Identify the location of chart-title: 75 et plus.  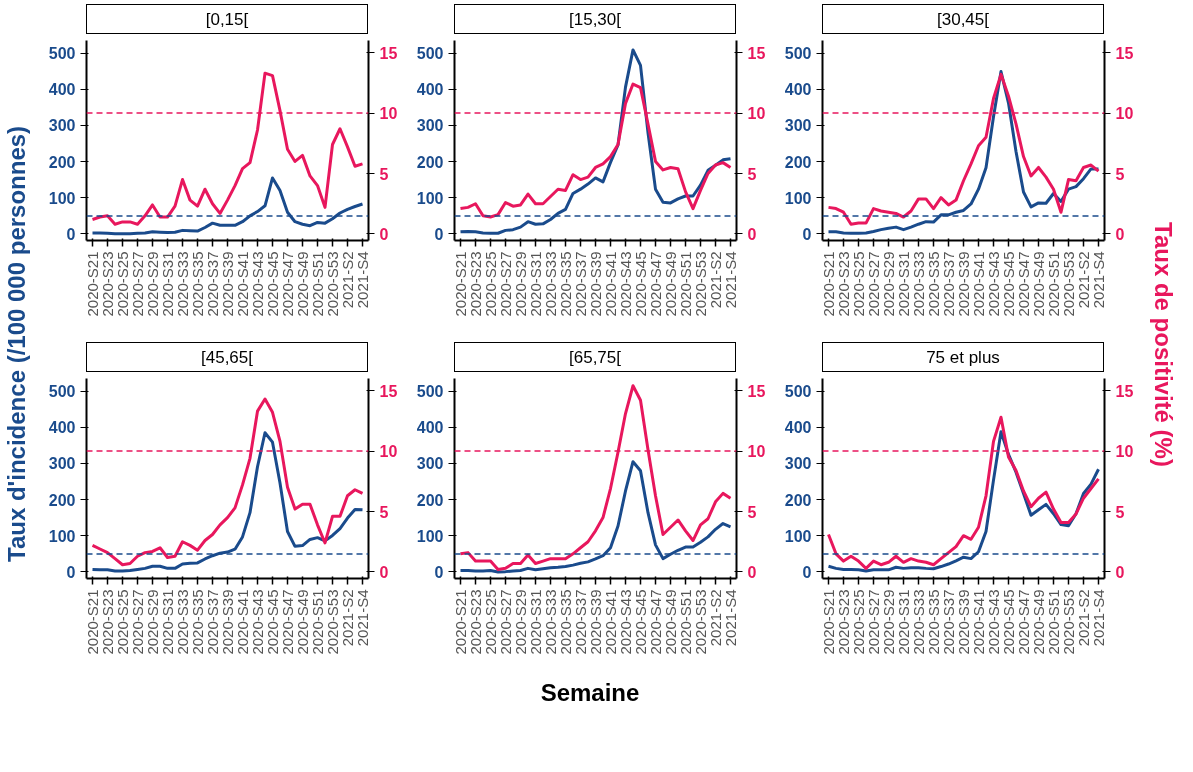
(963, 358).